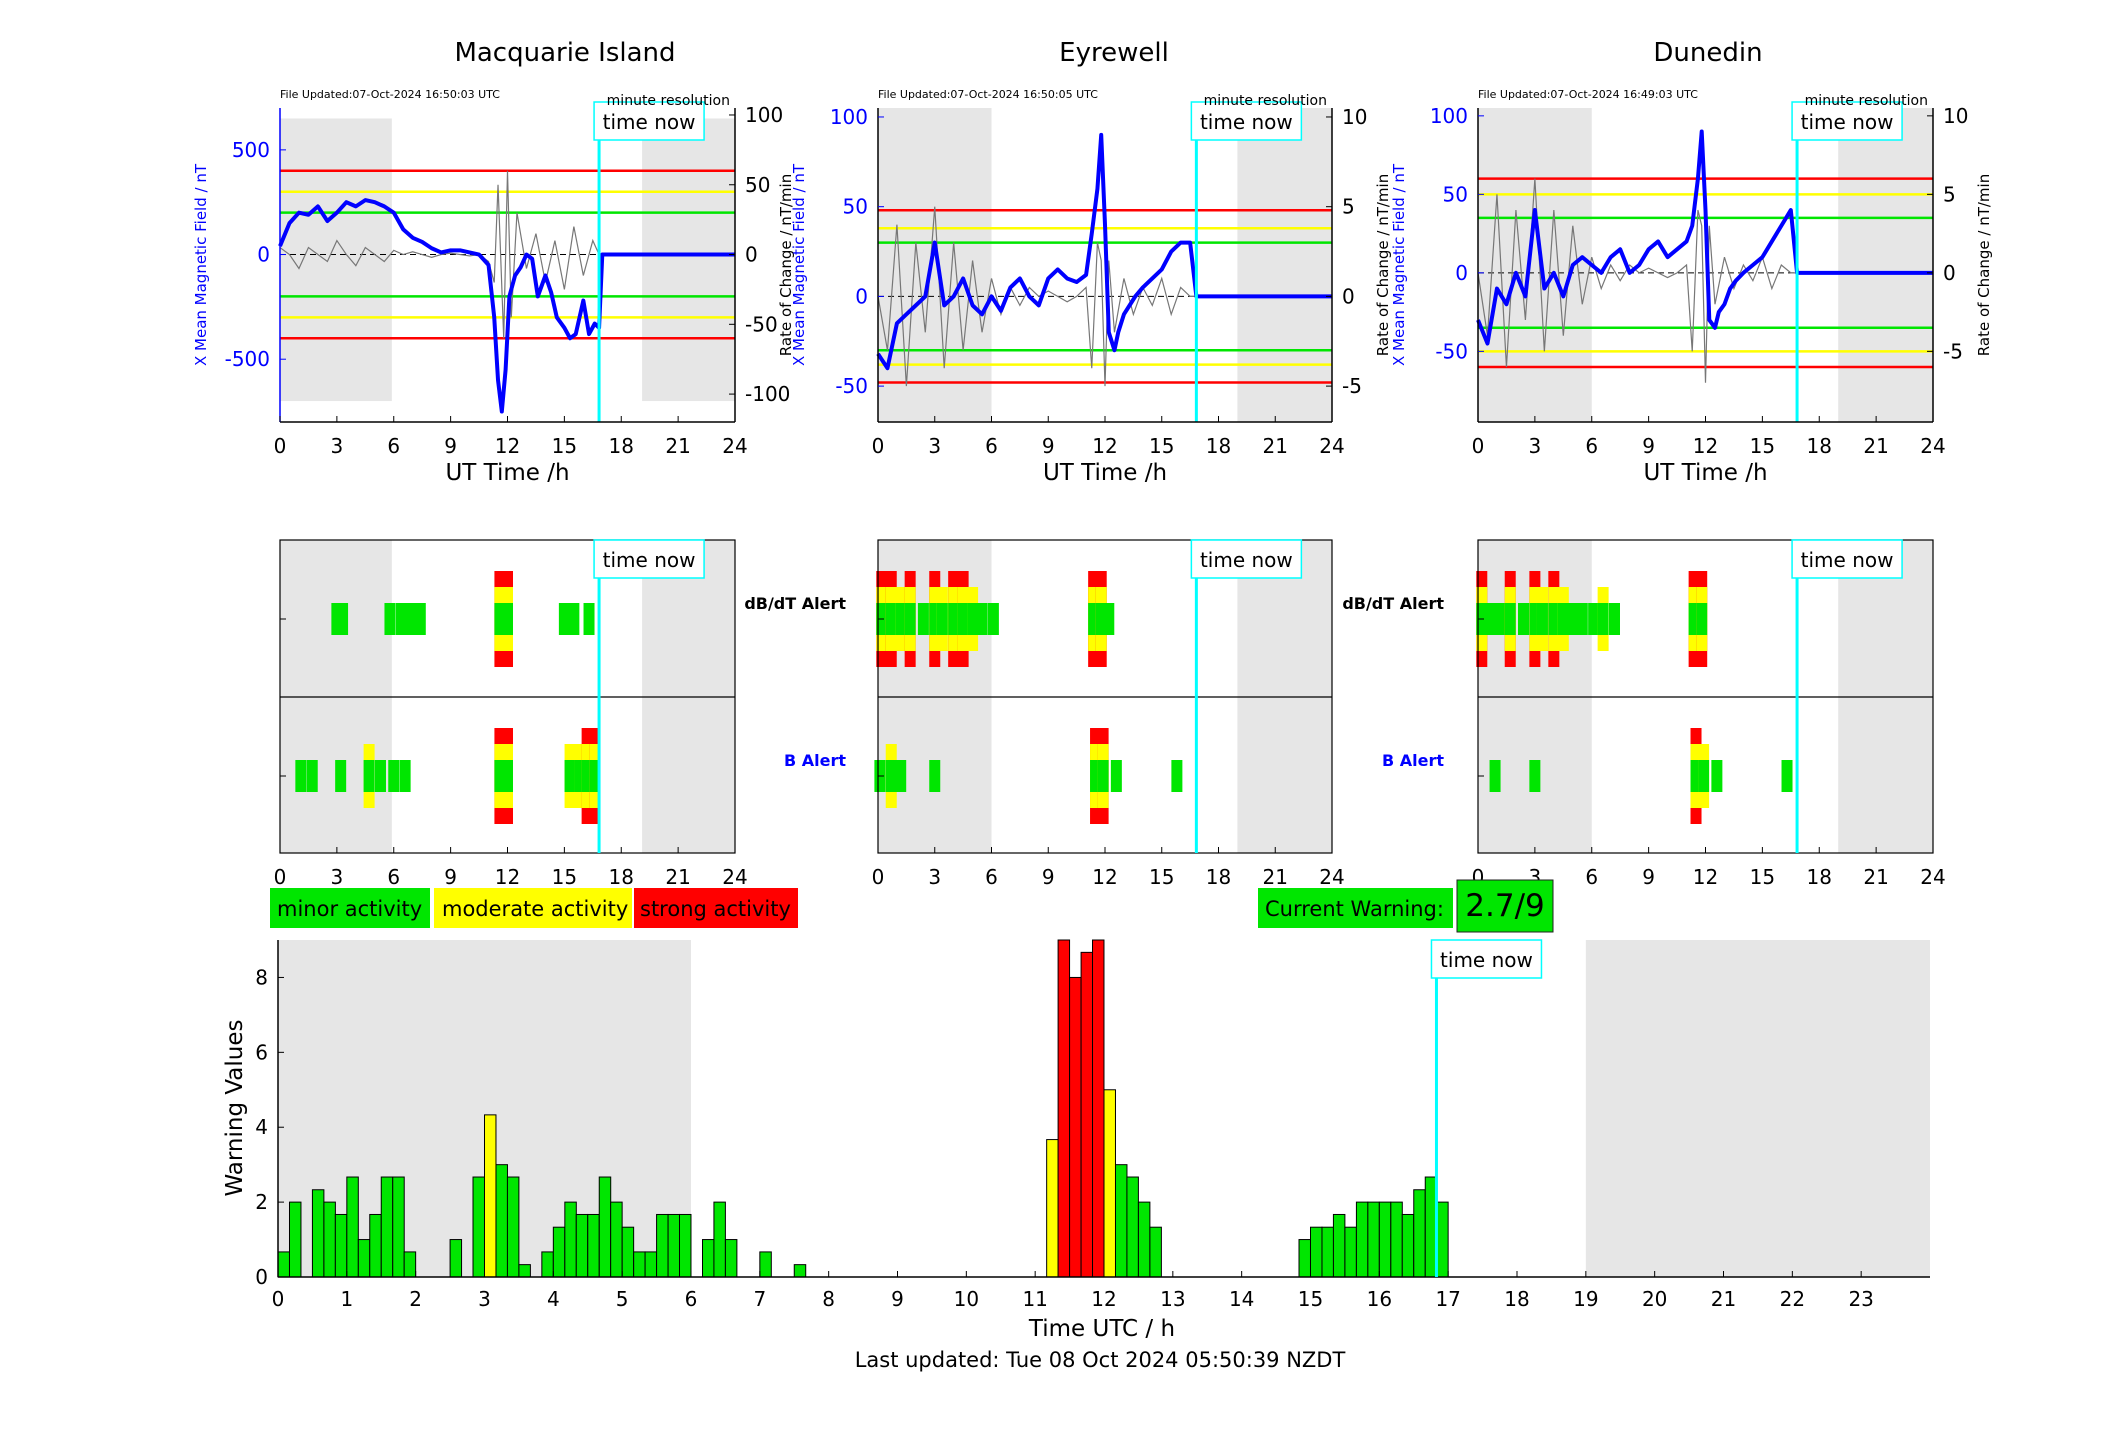  What do you see at coordinates (1654, 1299) in the screenshot?
I see `x-tick-label: 20` at bounding box center [1654, 1299].